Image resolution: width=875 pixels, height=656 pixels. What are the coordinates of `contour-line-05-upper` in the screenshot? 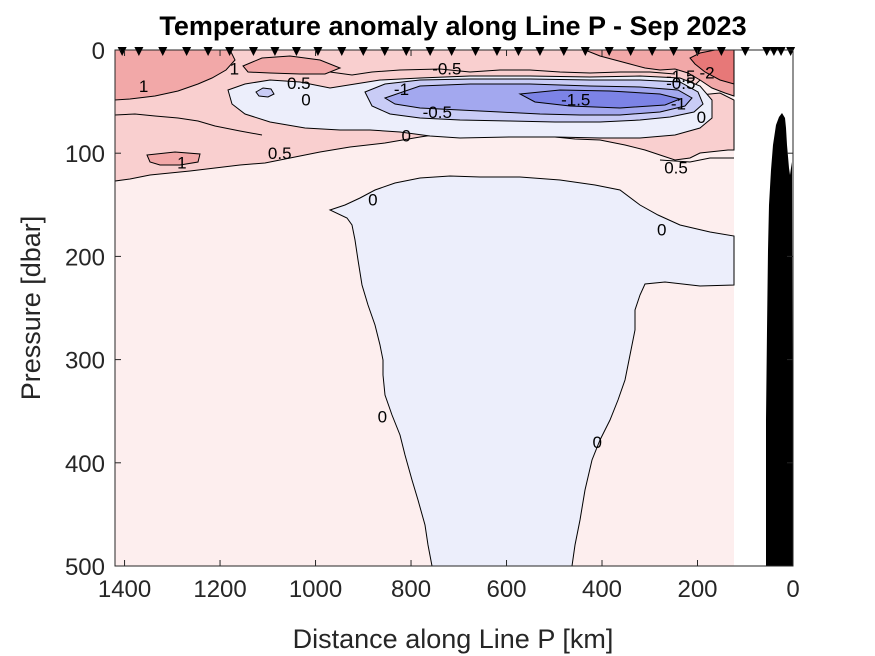 It's located at (502, 72).